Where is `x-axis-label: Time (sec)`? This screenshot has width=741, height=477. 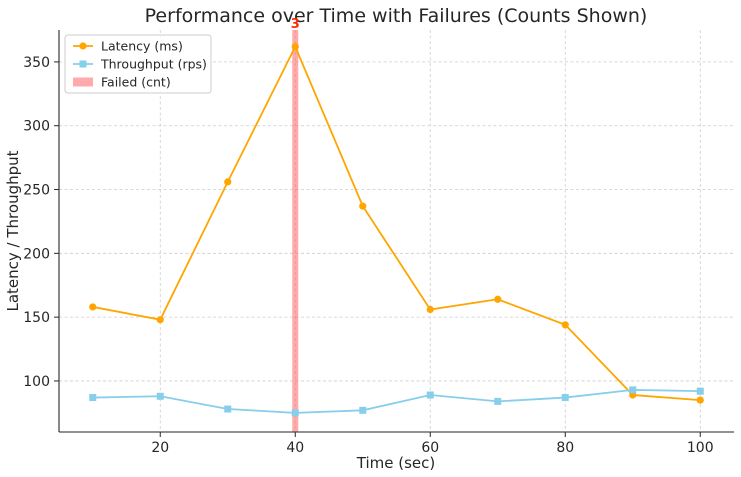
x-axis-label: Time (sec) is located at coordinates (395, 463).